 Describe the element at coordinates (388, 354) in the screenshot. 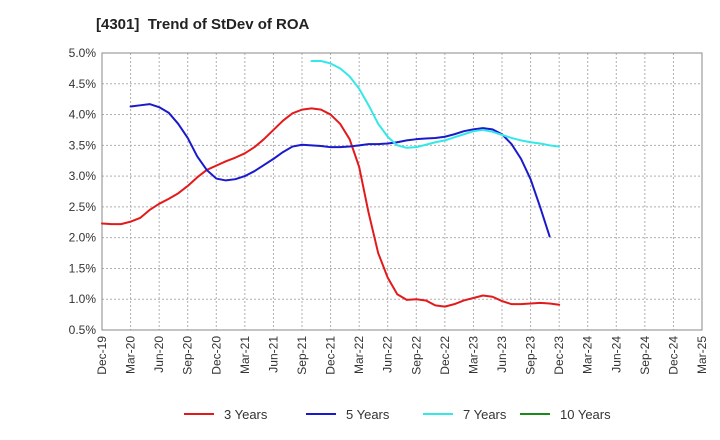

I see `x-tick-label: Jun-22` at that location.